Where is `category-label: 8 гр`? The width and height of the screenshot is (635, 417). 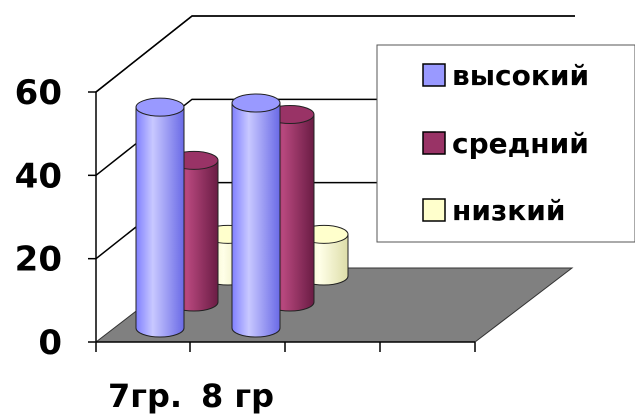 category-label: 8 гр is located at coordinates (237, 396).